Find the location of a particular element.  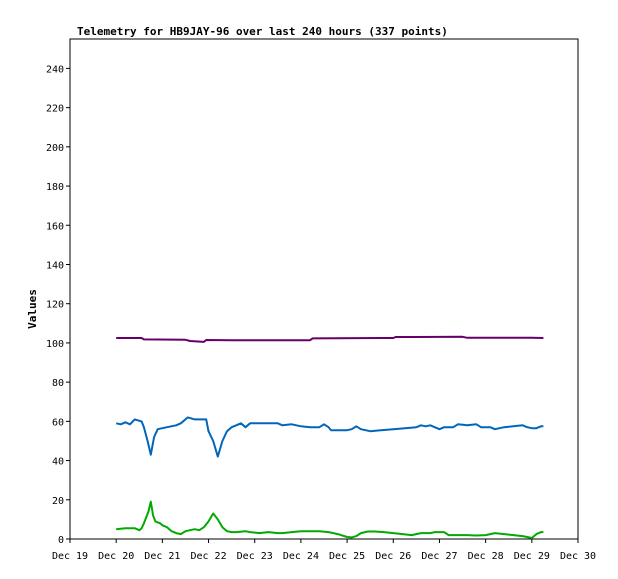

y-tick-label: 120 is located at coordinates (55, 305).